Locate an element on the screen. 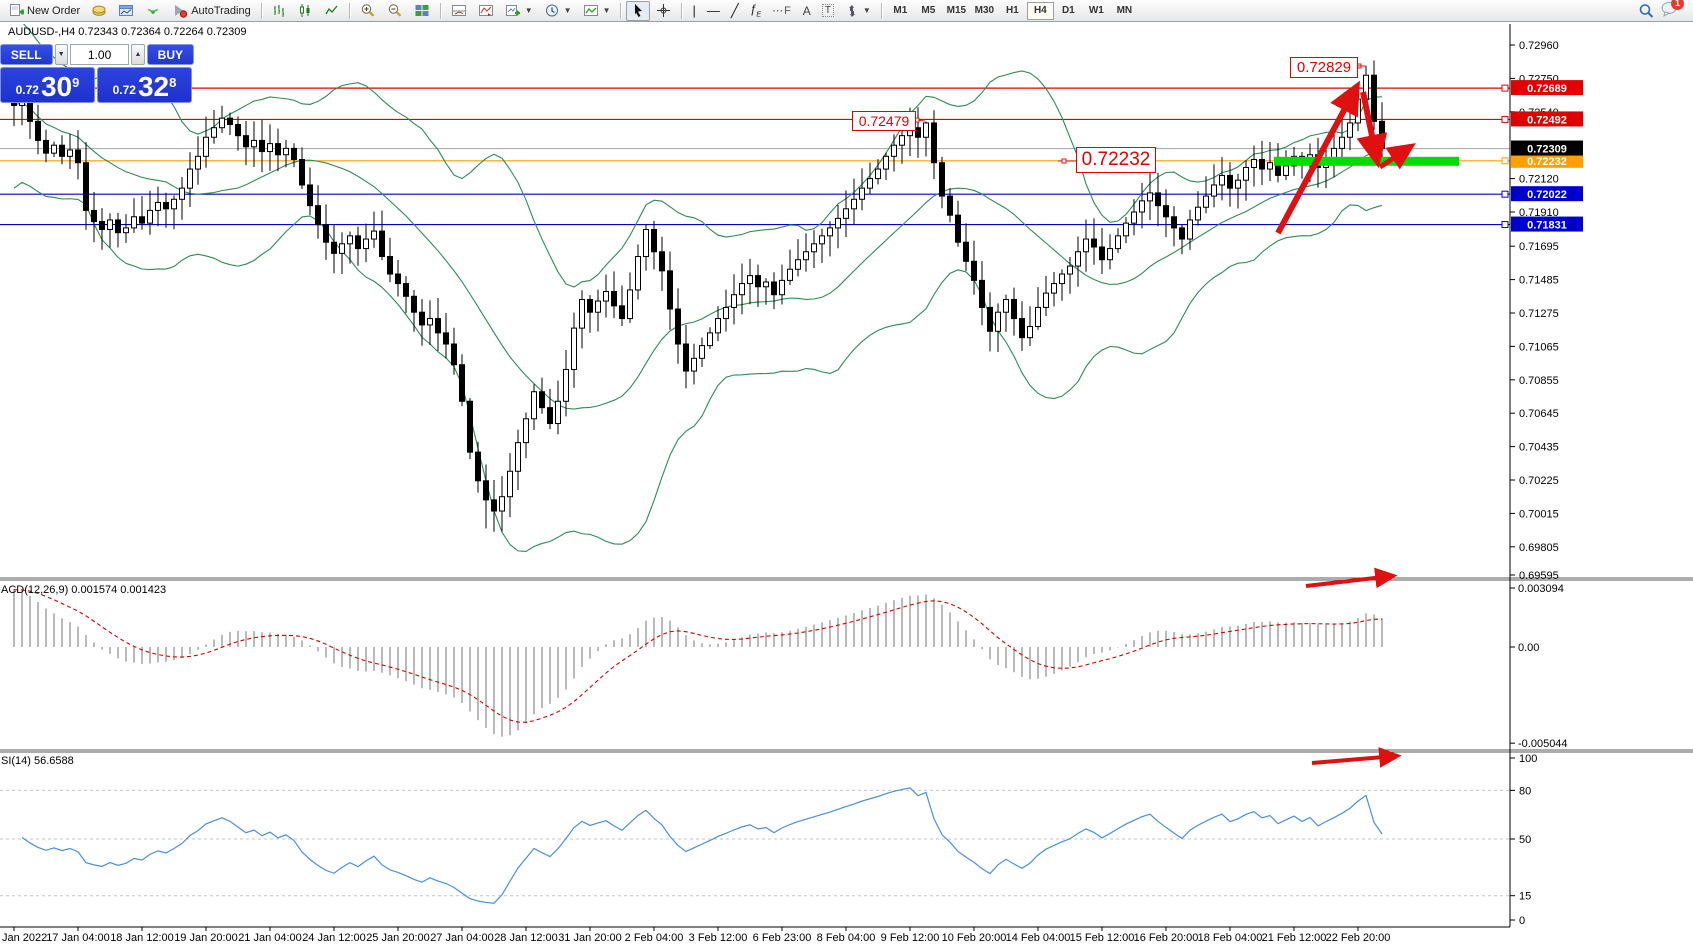  vertical-line-button: | is located at coordinates (693, 11).